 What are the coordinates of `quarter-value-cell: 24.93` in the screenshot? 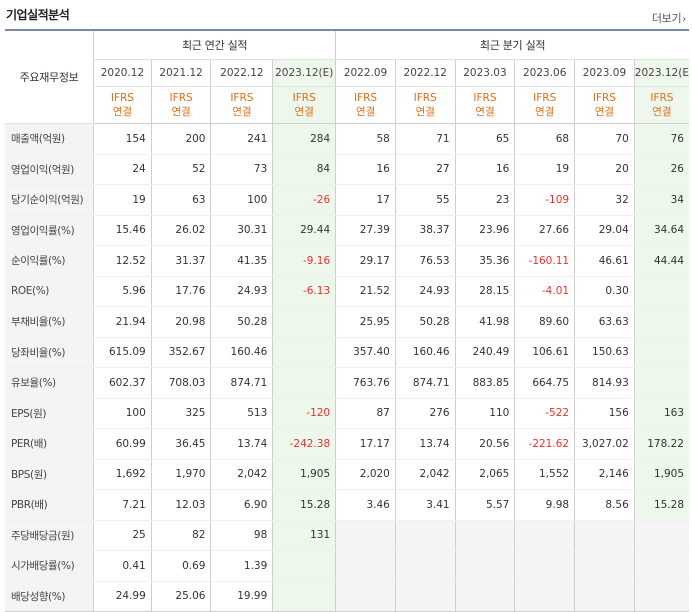 It's located at (425, 291).